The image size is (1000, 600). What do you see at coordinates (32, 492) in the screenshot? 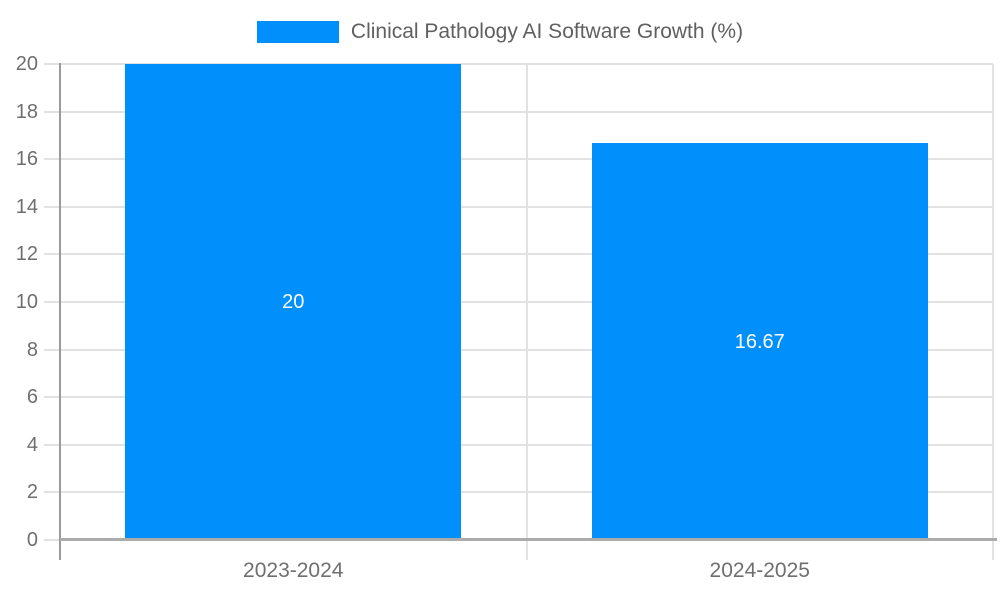
I see `y-tick-label: 2` at bounding box center [32, 492].